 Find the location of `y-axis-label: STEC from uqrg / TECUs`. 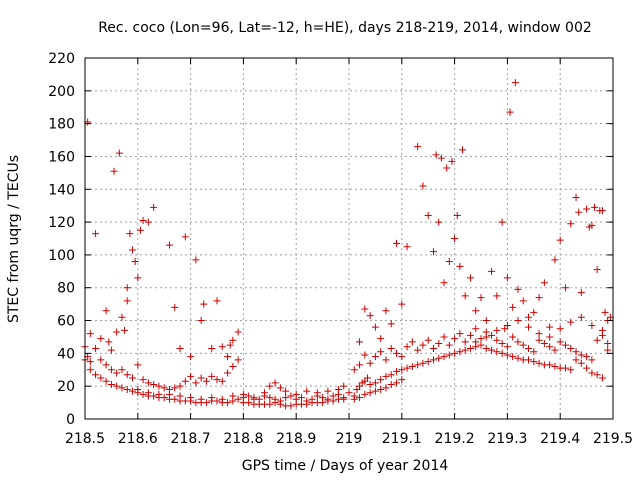

y-axis-label: STEC from uqrg / TECUs is located at coordinates (14, 239).